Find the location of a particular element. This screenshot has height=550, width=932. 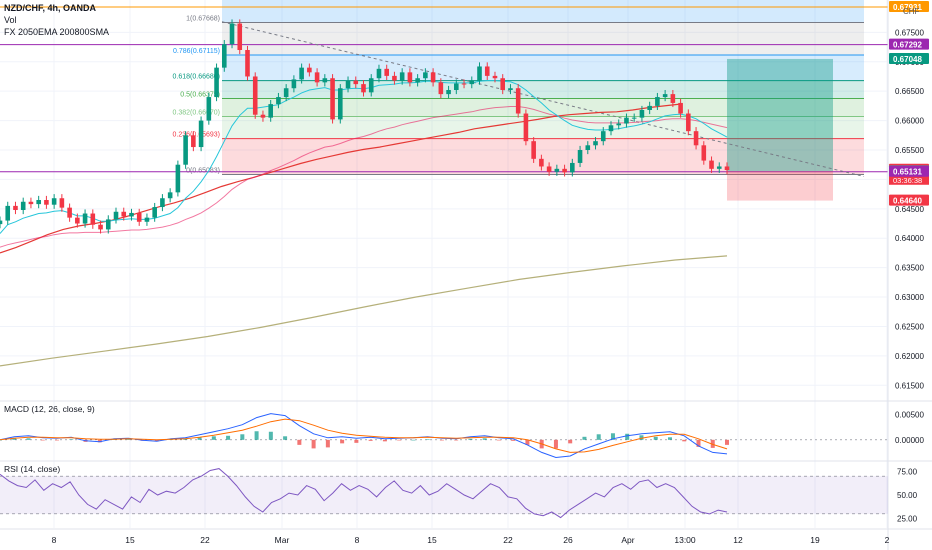

time-axis-tick: Apr is located at coordinates (627, 540).